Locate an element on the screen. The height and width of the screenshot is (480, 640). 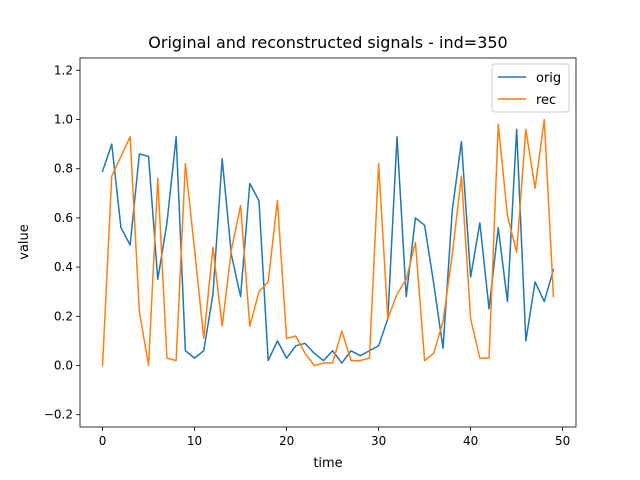
legend-box is located at coordinates (530, 88).